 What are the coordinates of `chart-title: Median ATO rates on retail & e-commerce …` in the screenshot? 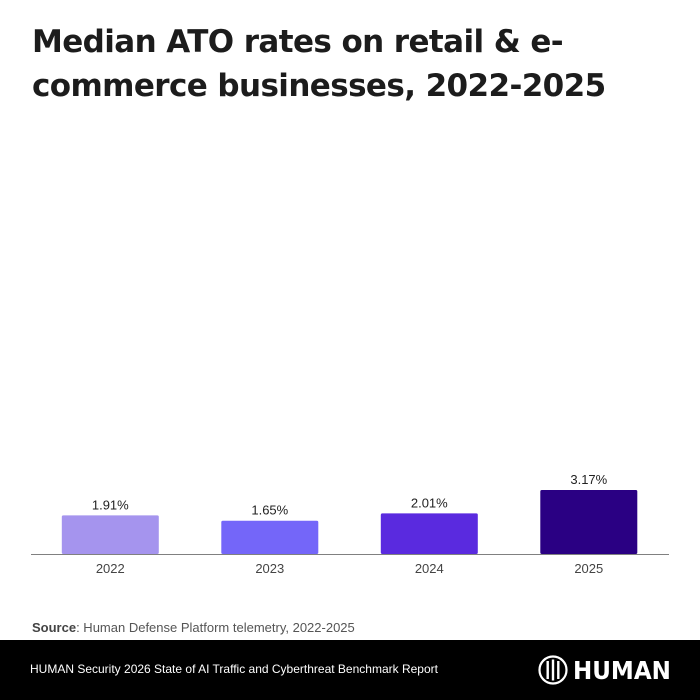 It's located at (319, 64).